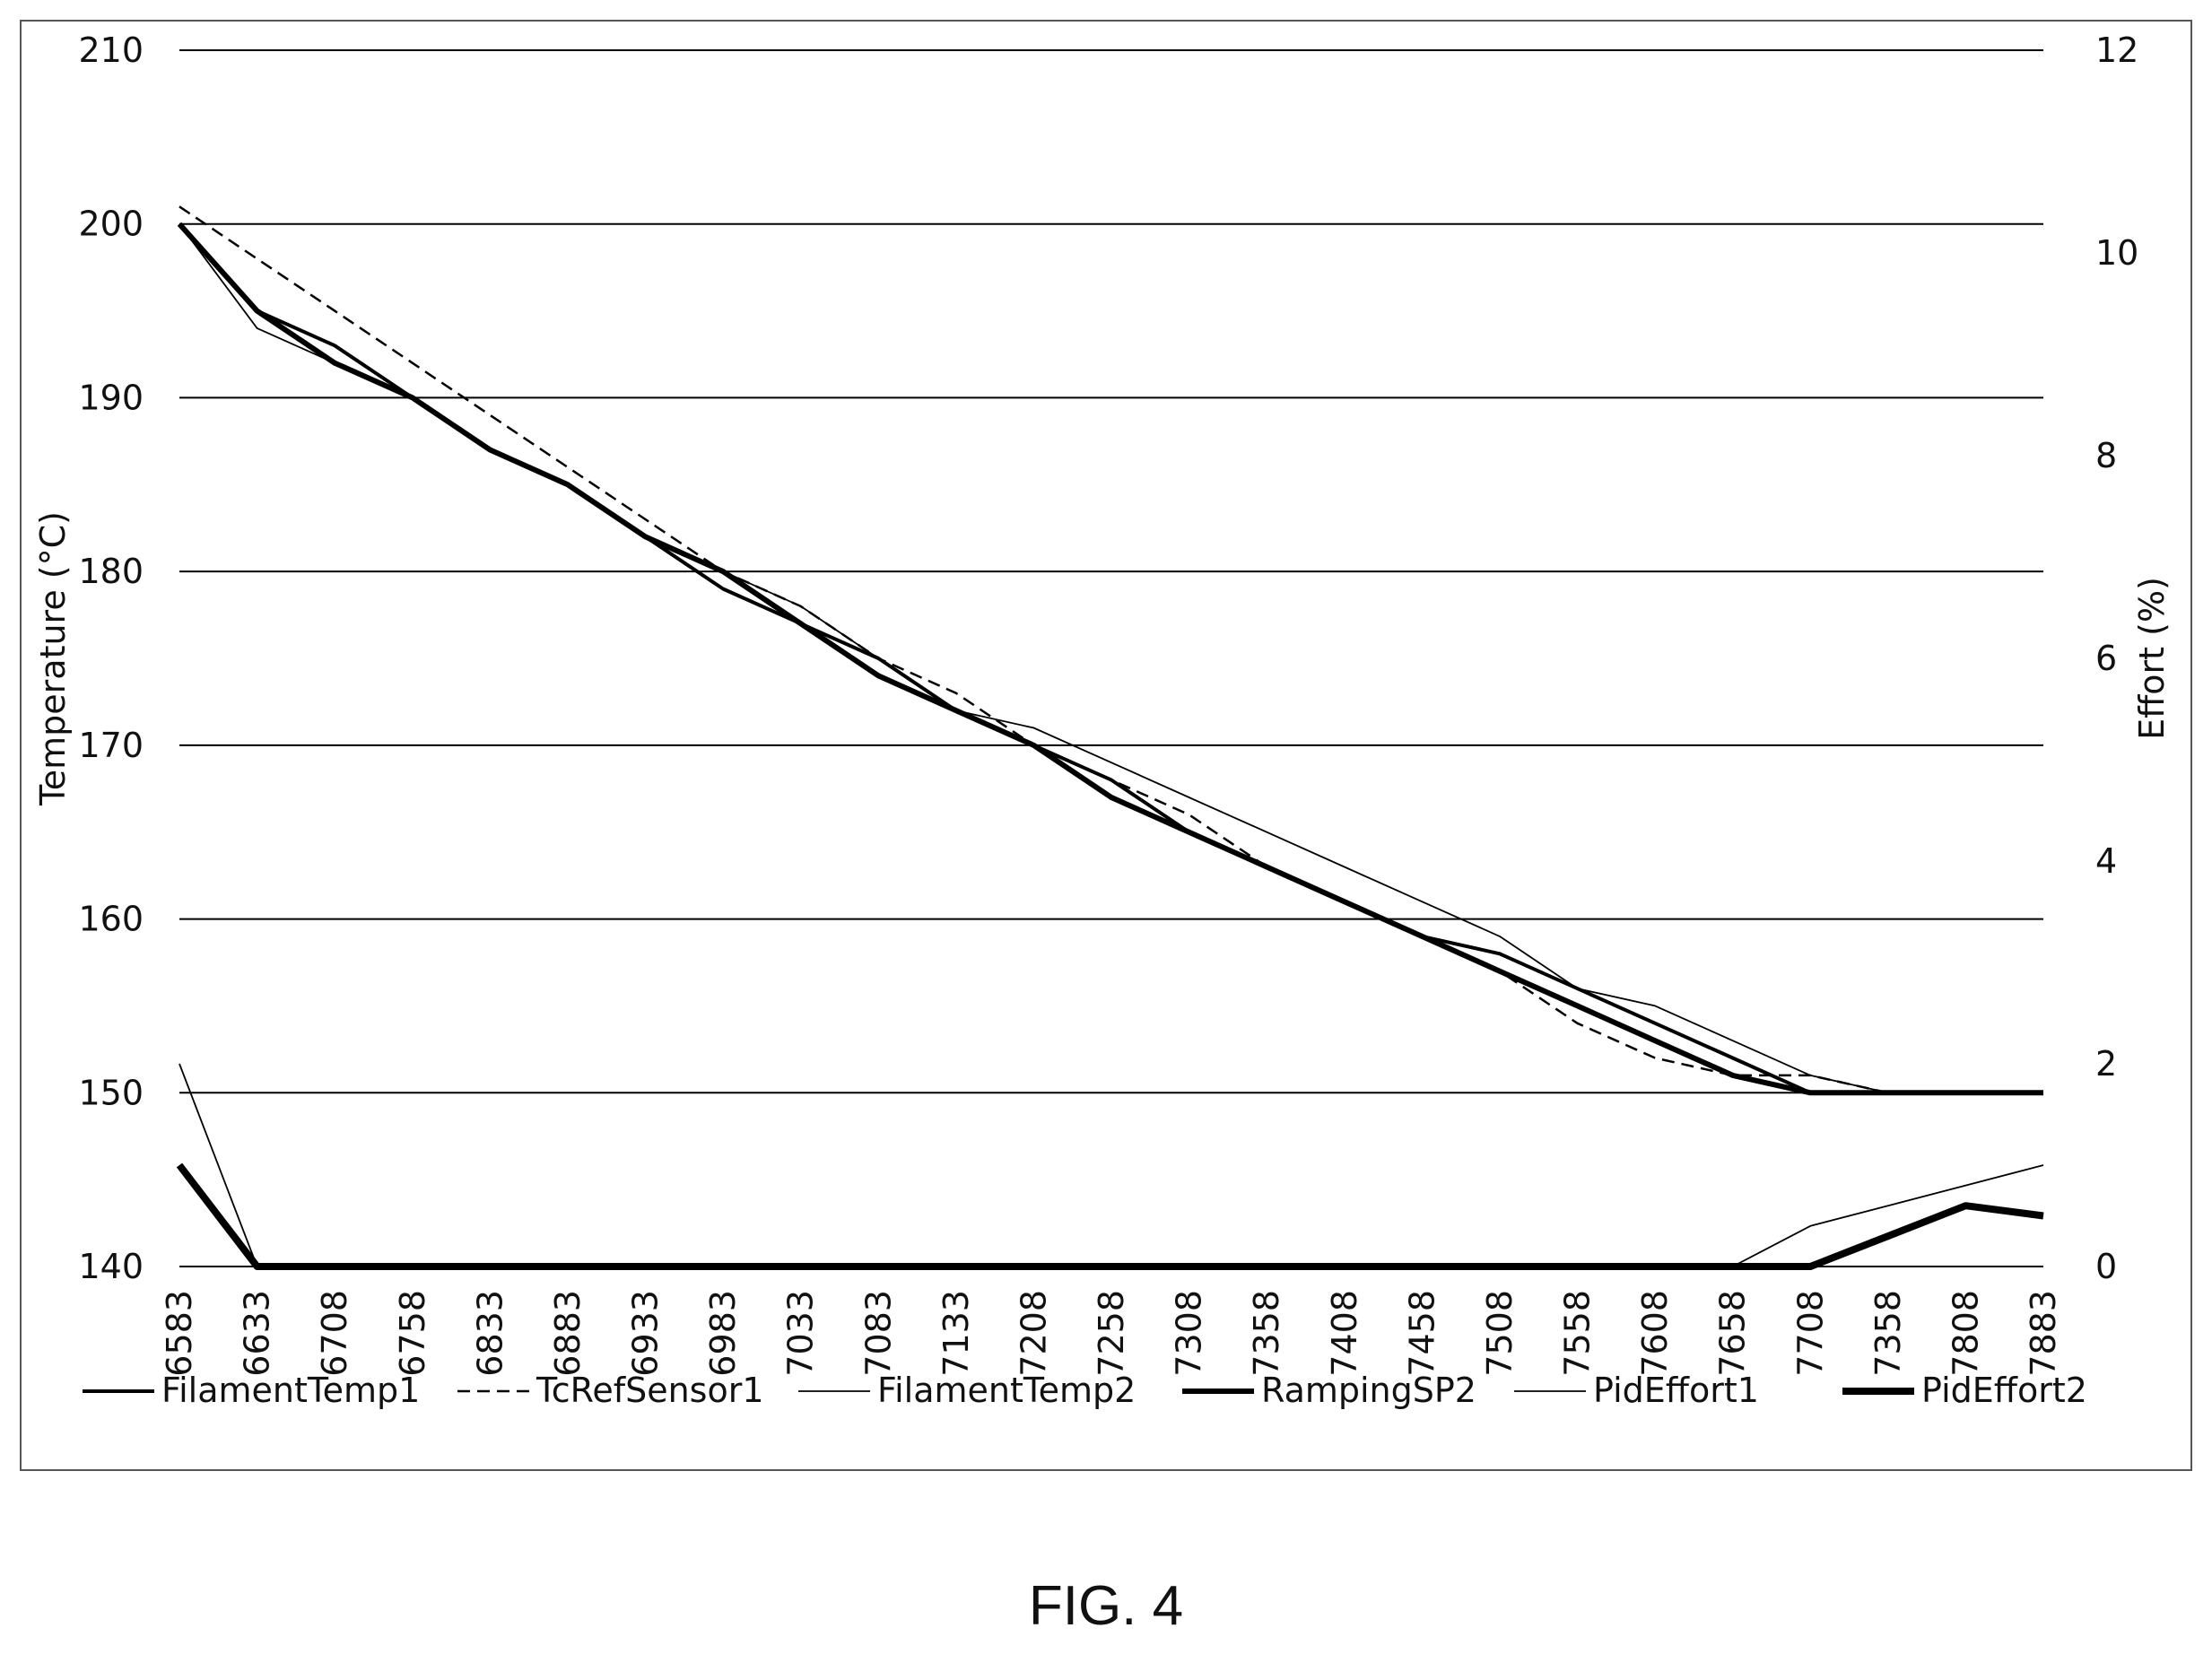 The image size is (2212, 1654). I want to click on x-tick-label: 7408, so click(1345, 1333).